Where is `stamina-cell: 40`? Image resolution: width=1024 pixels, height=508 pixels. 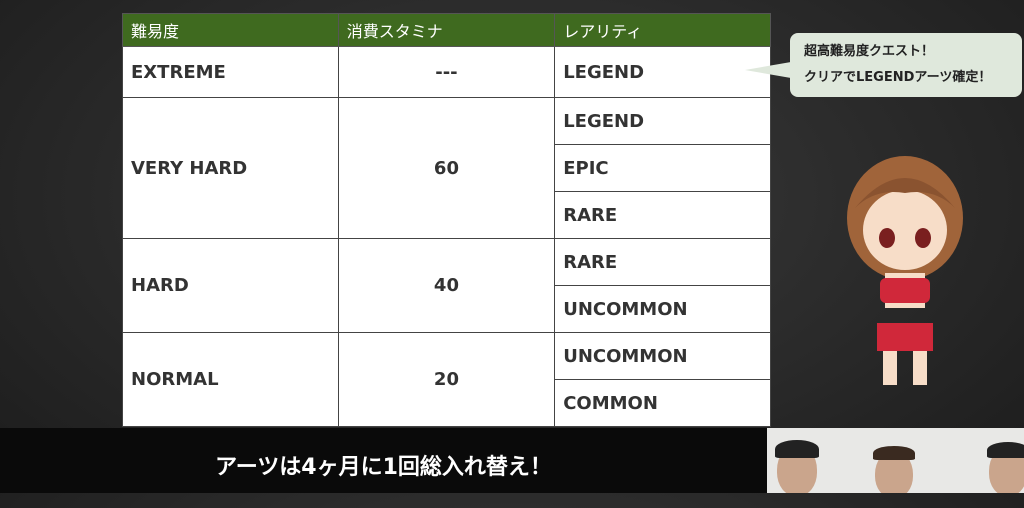 stamina-cell: 40 is located at coordinates (446, 285).